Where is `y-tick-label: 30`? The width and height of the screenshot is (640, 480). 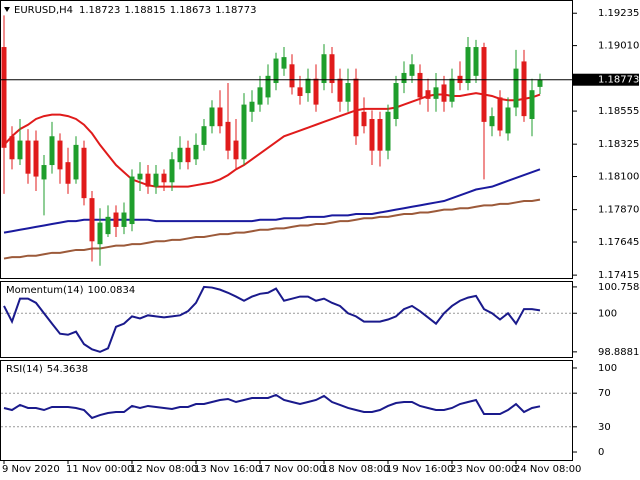 y-tick-label: 30 is located at coordinates (604, 427).